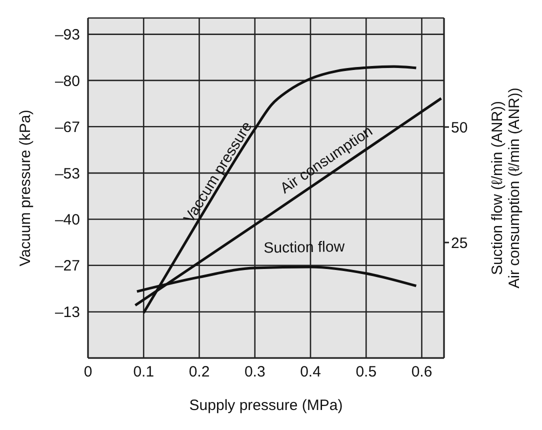 The width and height of the screenshot is (542, 430). I want to click on y2-axis-title: Suction flow (ℓ/min (ANR)) Air consumption (ℓ/min (ANR)), so click(506, 188).